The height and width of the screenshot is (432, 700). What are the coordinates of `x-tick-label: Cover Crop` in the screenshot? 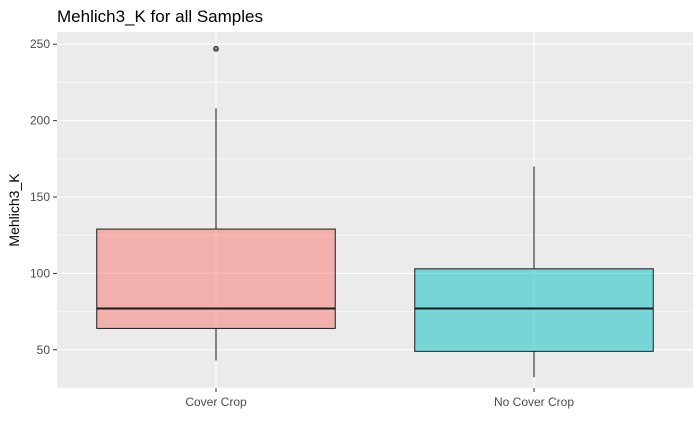 It's located at (216, 402).